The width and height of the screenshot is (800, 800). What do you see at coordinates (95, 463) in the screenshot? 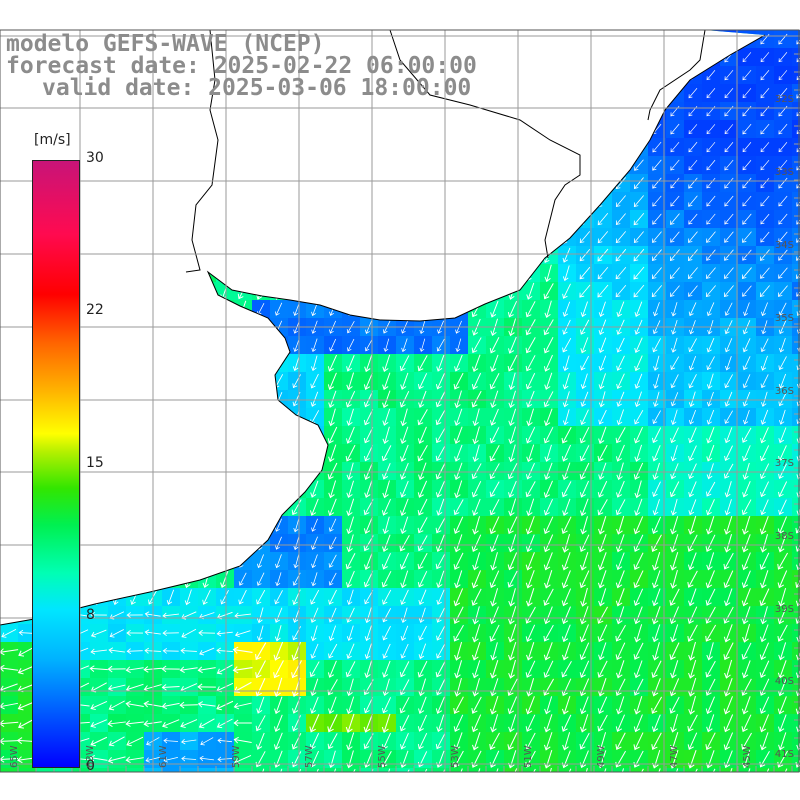
I see `colorbar-tick-15: 15` at bounding box center [95, 463].